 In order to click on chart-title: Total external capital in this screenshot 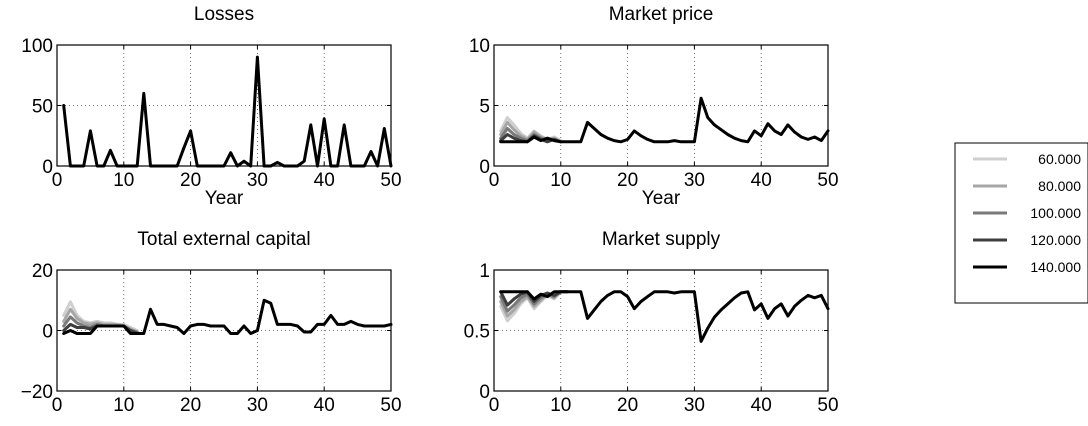, I will do `click(223, 239)`.